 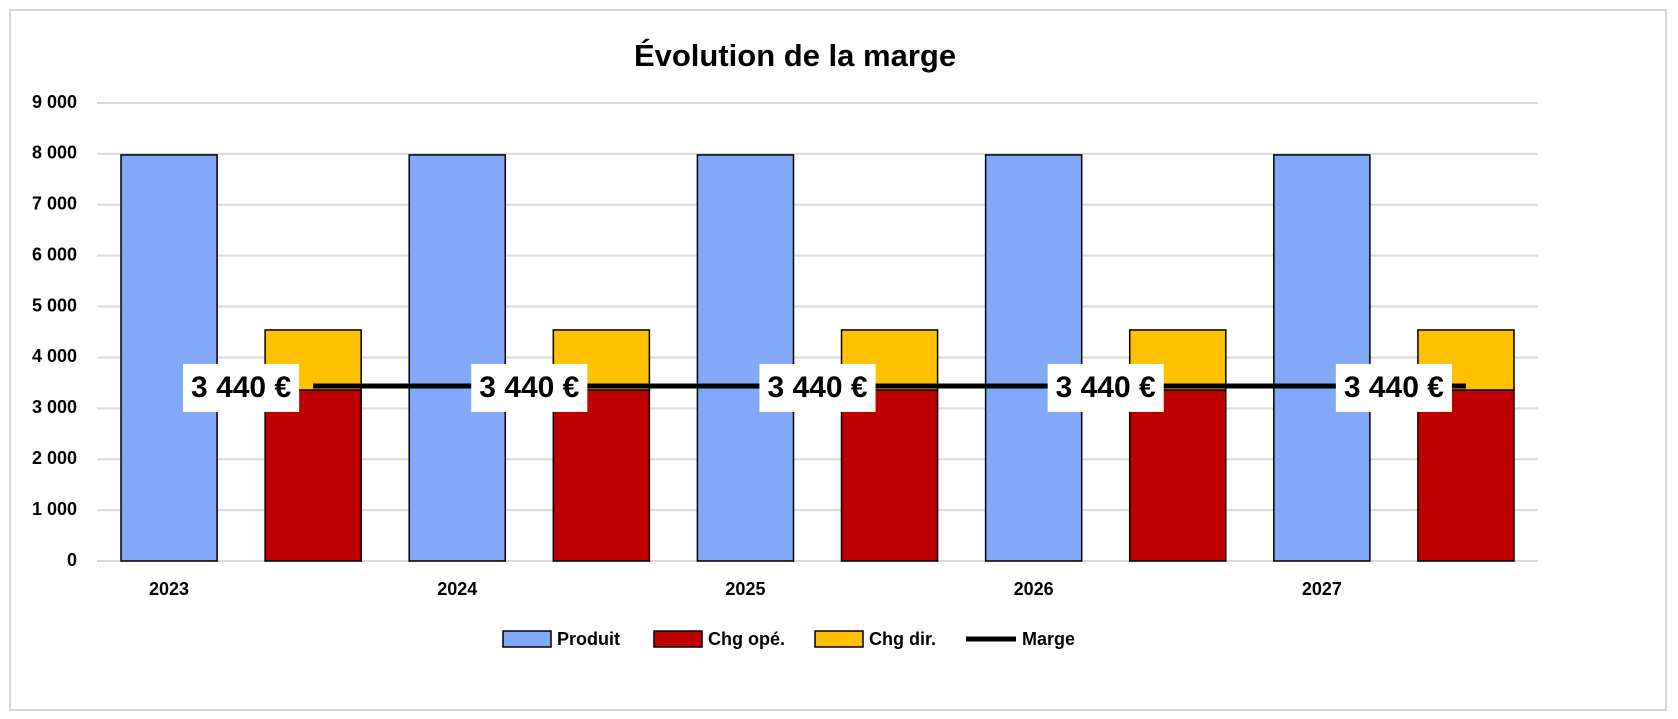 I want to click on legend-label: Chg opé., so click(x=746, y=639).